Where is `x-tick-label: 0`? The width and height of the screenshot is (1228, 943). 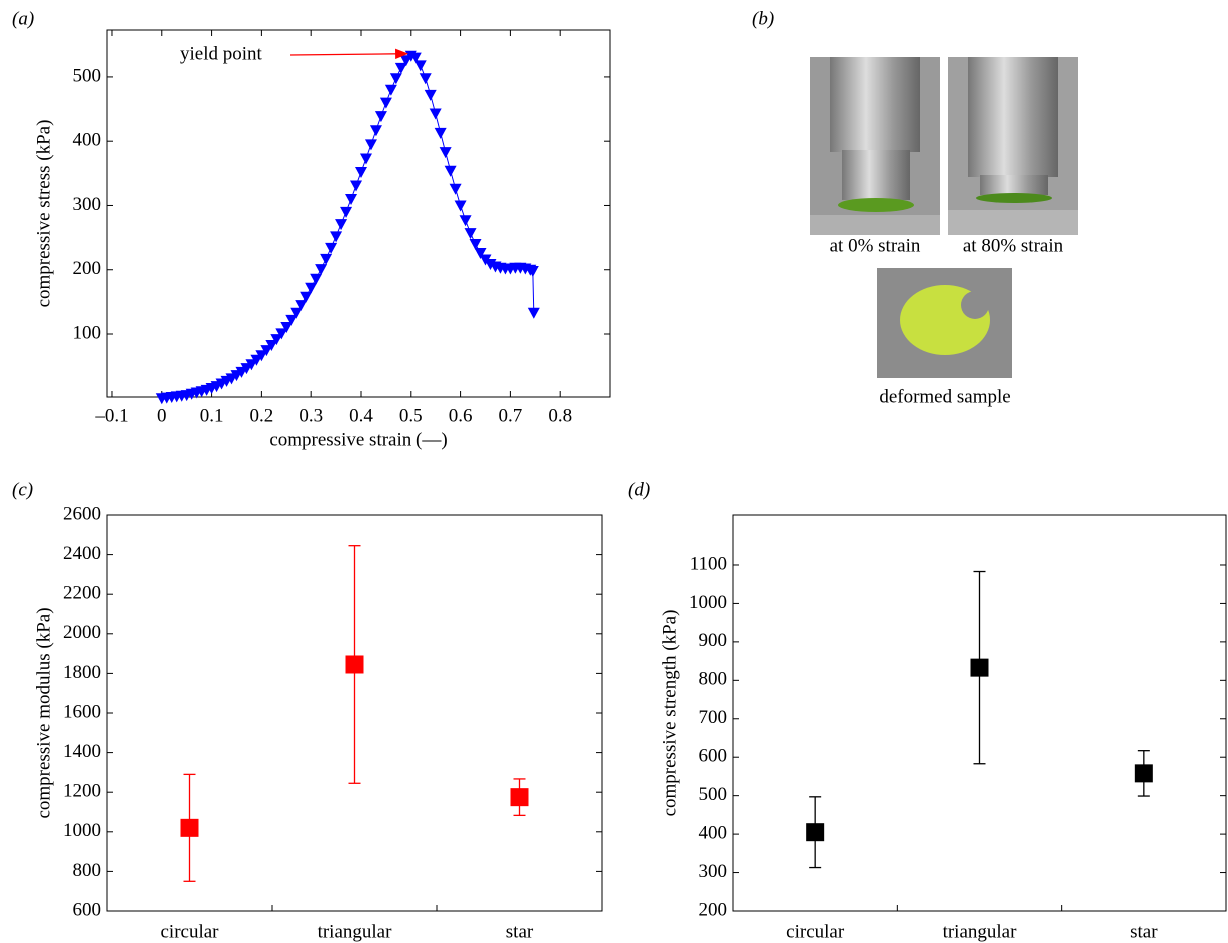
x-tick-label: 0 is located at coordinates (162, 415).